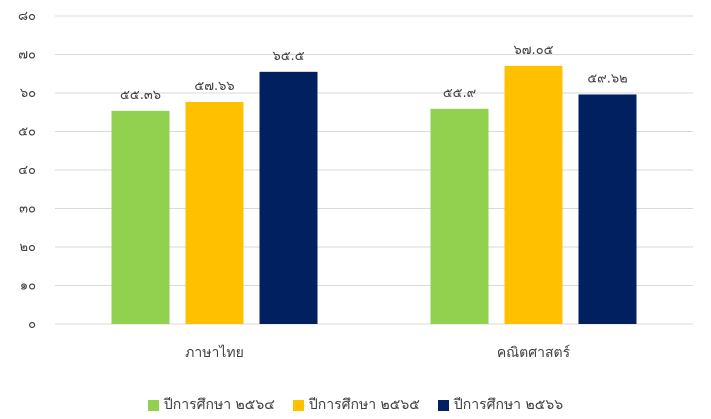  I want to click on y-tick-label: ๔๐, so click(27, 170).